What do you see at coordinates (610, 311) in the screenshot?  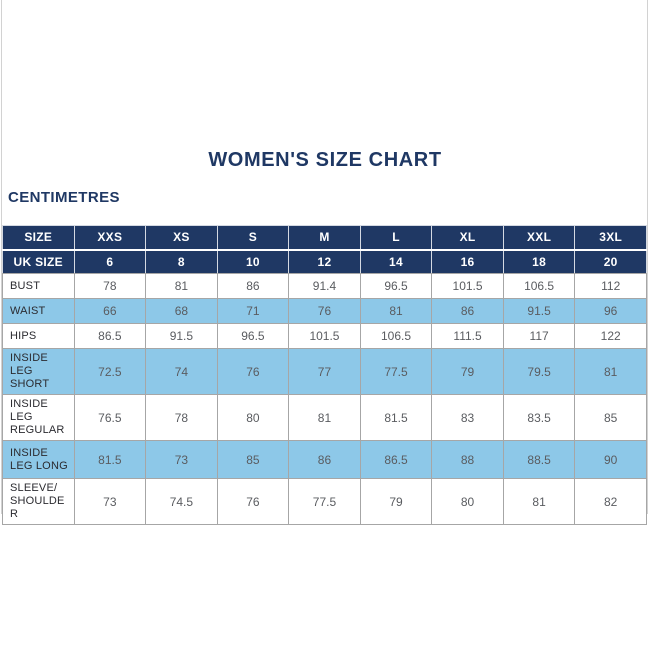 I see `measurement-value: 96` at bounding box center [610, 311].